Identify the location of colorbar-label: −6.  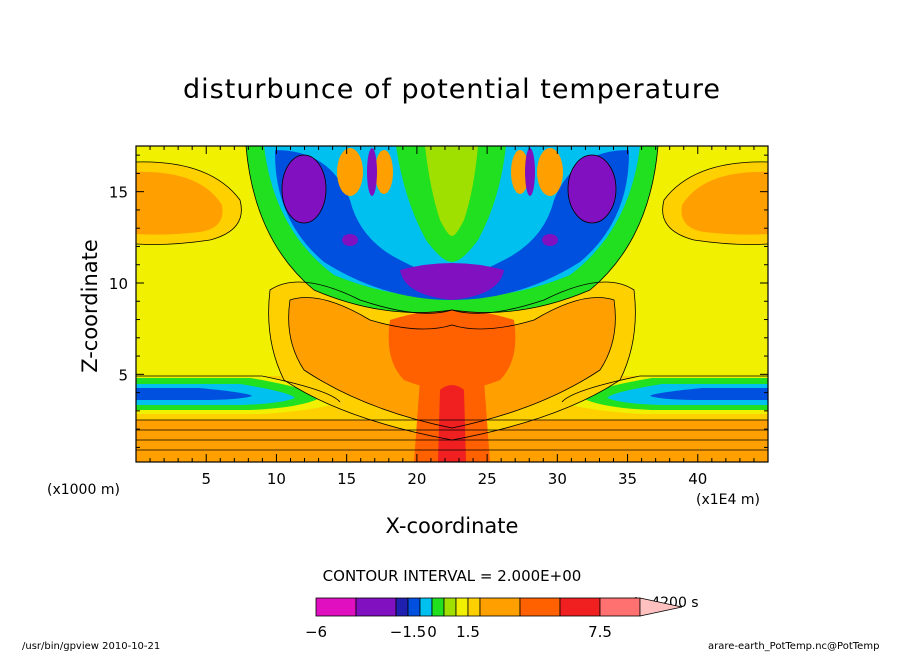
(316, 632).